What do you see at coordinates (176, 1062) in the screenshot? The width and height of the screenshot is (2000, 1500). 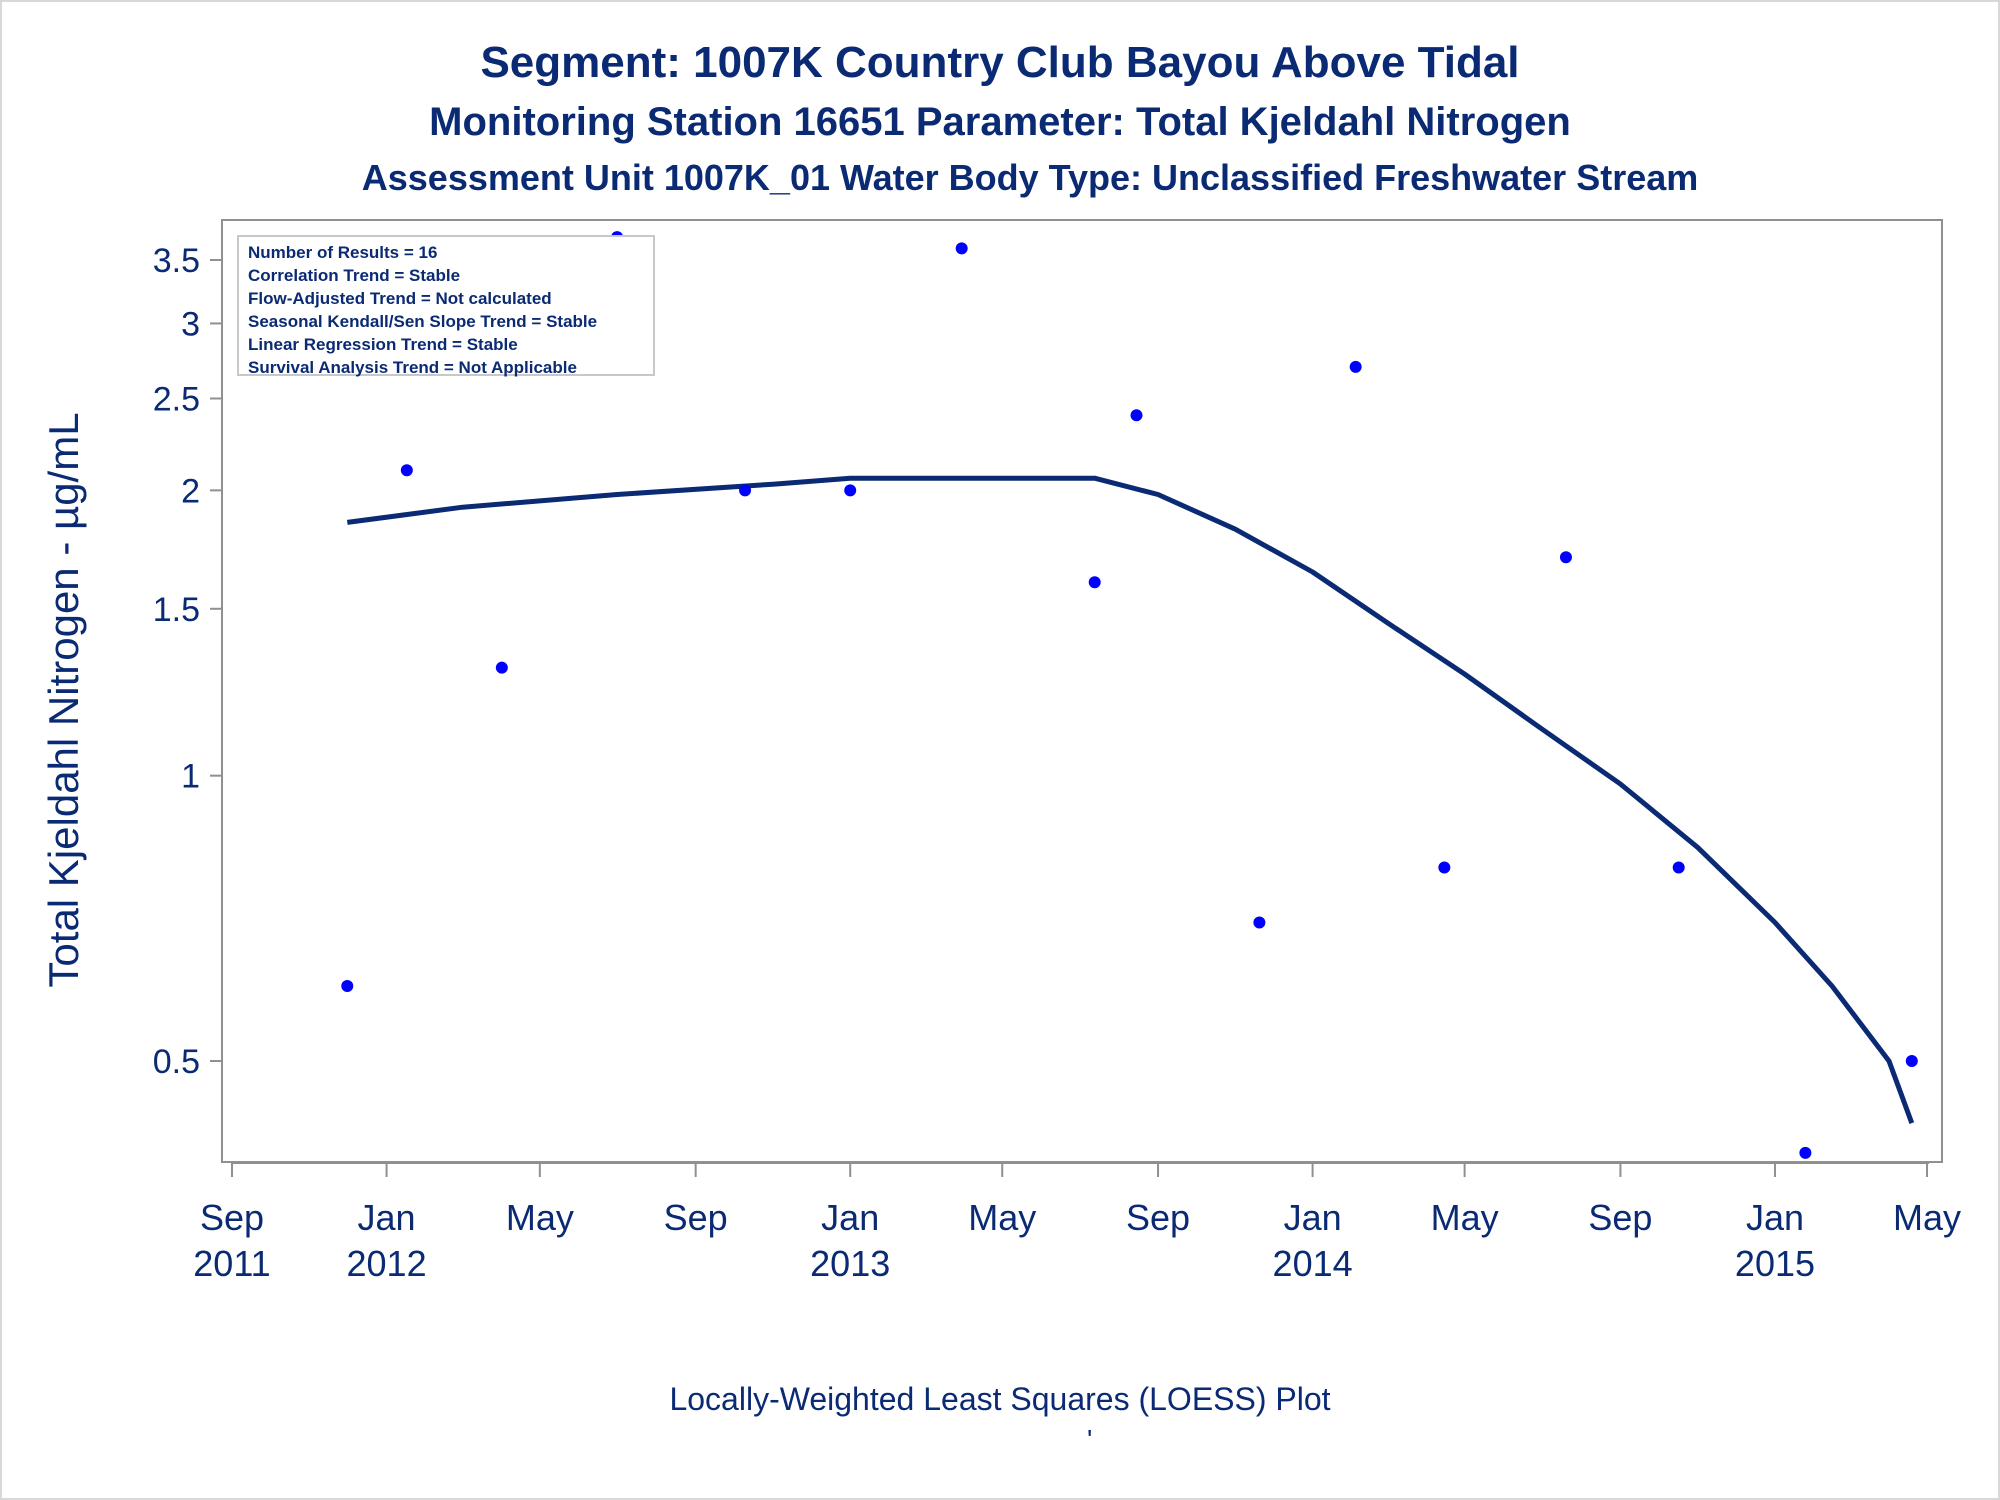 I see `y-tick-label: 0.5` at bounding box center [176, 1062].